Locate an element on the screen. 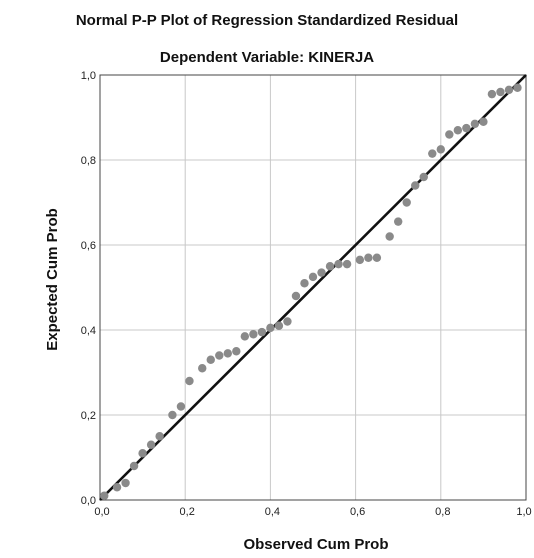 Image resolution: width=534 pixels, height=558 pixels. x-tick-label: 0,8 is located at coordinates (442, 512).